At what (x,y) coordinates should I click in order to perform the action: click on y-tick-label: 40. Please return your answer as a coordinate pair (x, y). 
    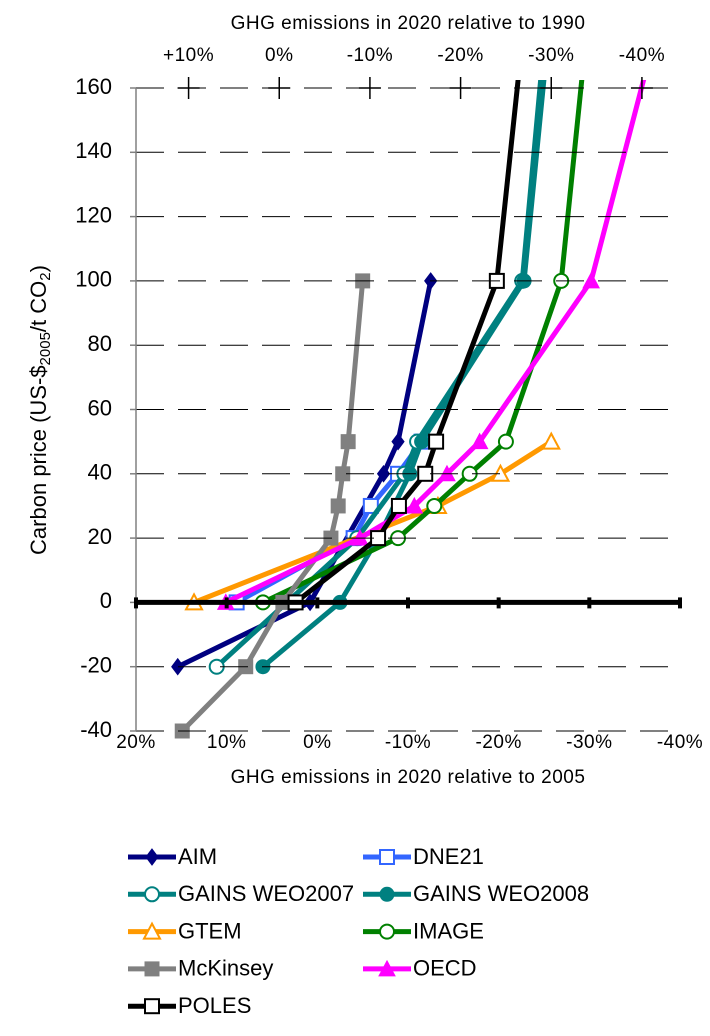
    Looking at the image, I should click on (100, 472).